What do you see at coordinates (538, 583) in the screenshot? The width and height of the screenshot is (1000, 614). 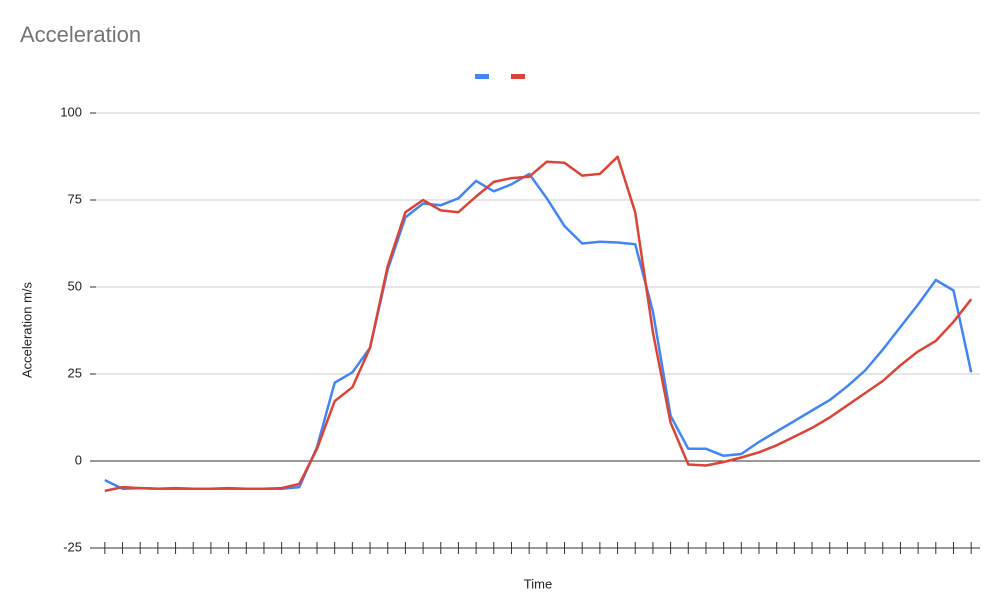 I see `x-axis-label: Time` at bounding box center [538, 583].